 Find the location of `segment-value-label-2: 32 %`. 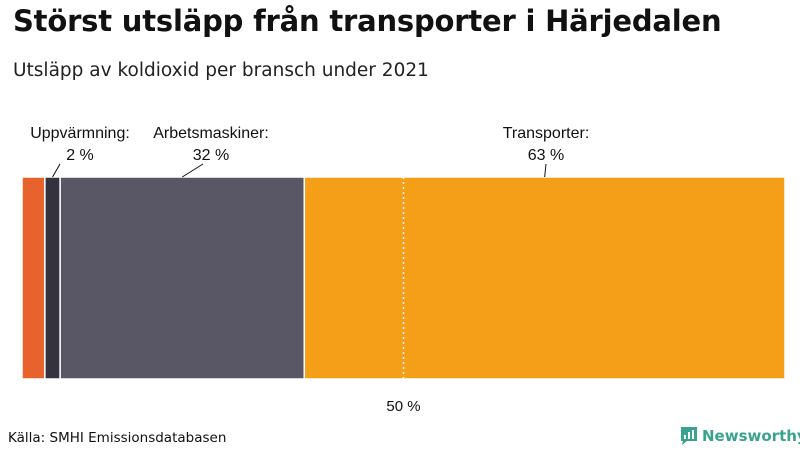

segment-value-label-2: 32 % is located at coordinates (211, 155).